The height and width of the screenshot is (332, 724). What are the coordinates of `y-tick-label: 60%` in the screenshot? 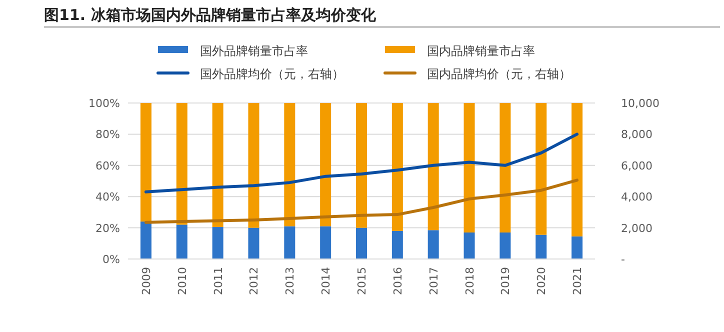 It's located at (108, 165).